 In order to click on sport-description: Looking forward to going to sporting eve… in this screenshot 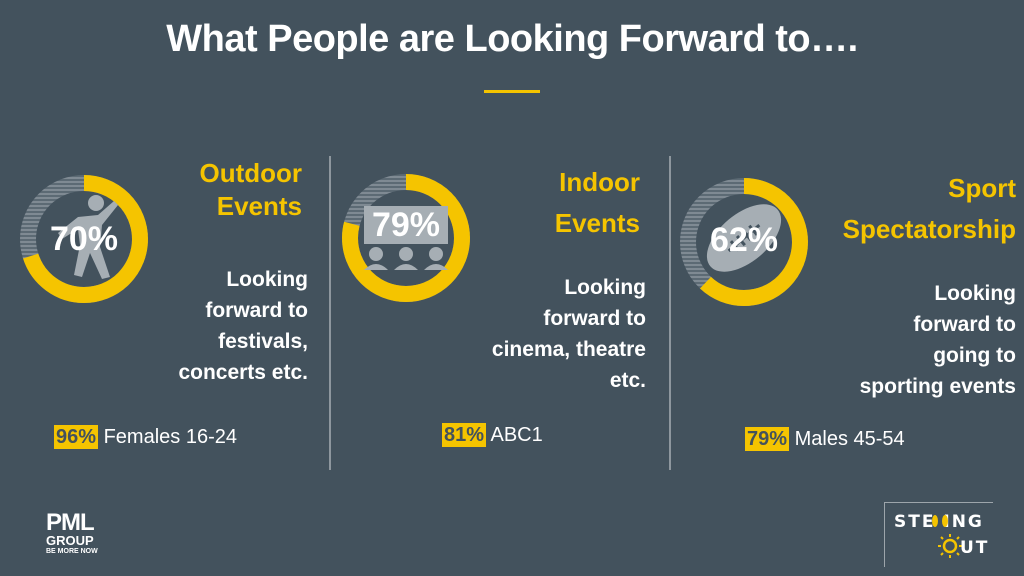, I will do `click(908, 340)`.